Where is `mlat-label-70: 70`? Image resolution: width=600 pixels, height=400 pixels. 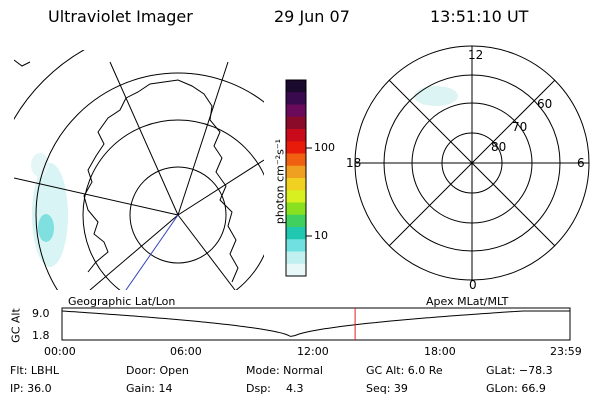
mlat-label-70: 70 is located at coordinates (520, 127).